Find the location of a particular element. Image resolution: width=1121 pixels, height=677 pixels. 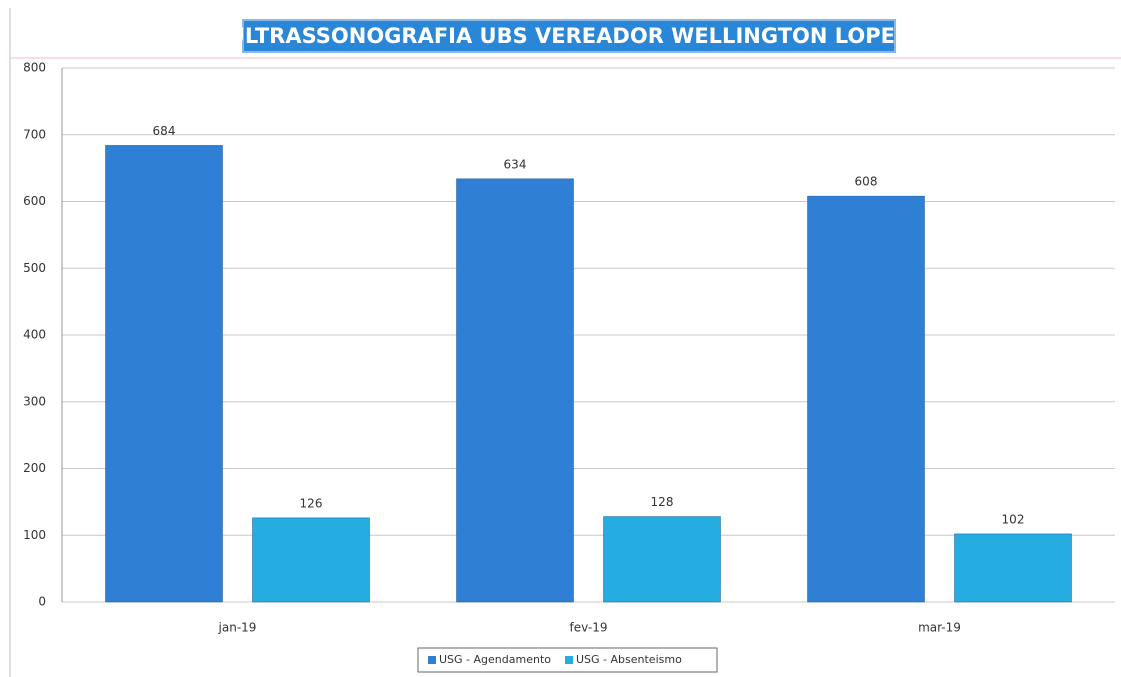

data-label: 126 is located at coordinates (311, 503).